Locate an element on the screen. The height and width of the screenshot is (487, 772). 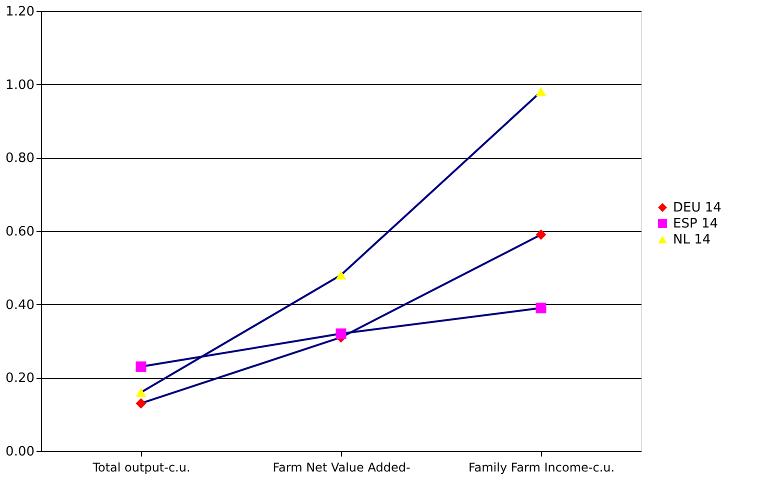
legend-label: ESP 14 is located at coordinates (695, 224).